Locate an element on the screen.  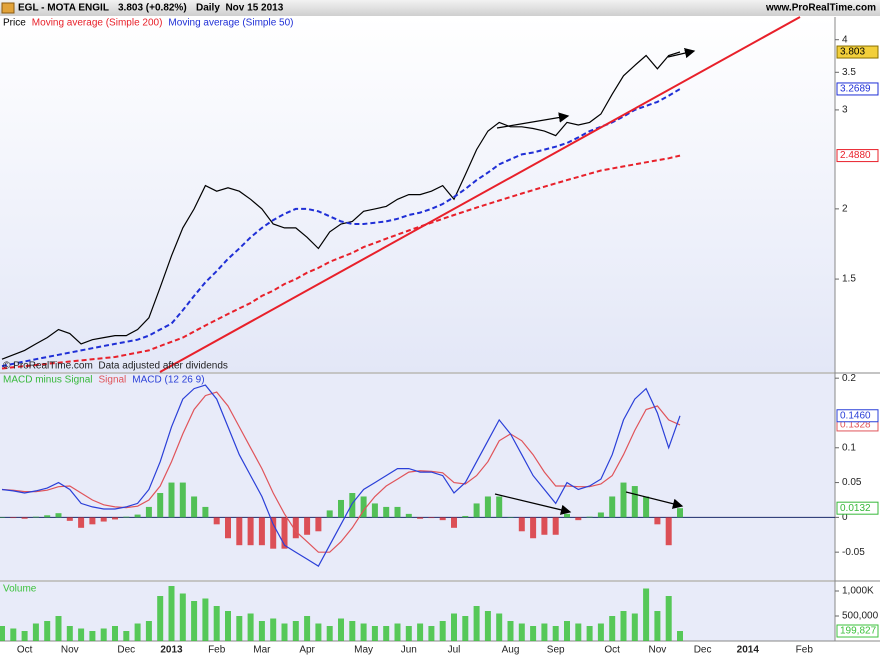
y-tick-label: 0 is located at coordinates (845, 517).